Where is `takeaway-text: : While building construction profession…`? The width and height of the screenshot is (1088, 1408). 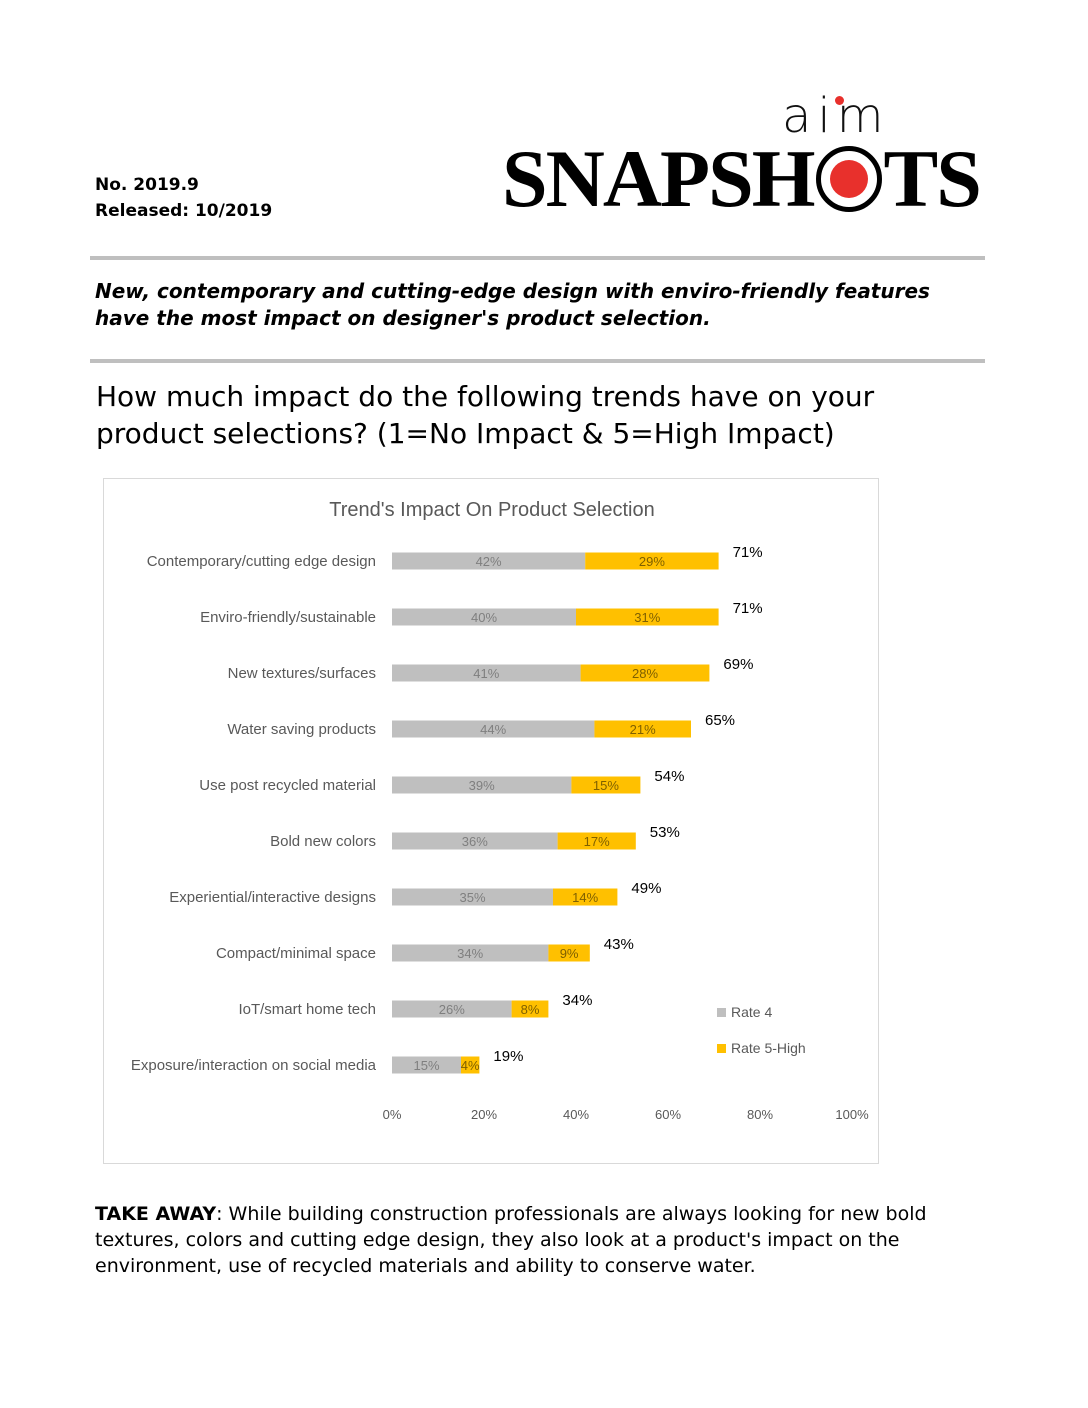
takeaway-text: : While building construction profession… is located at coordinates (511, 1240).